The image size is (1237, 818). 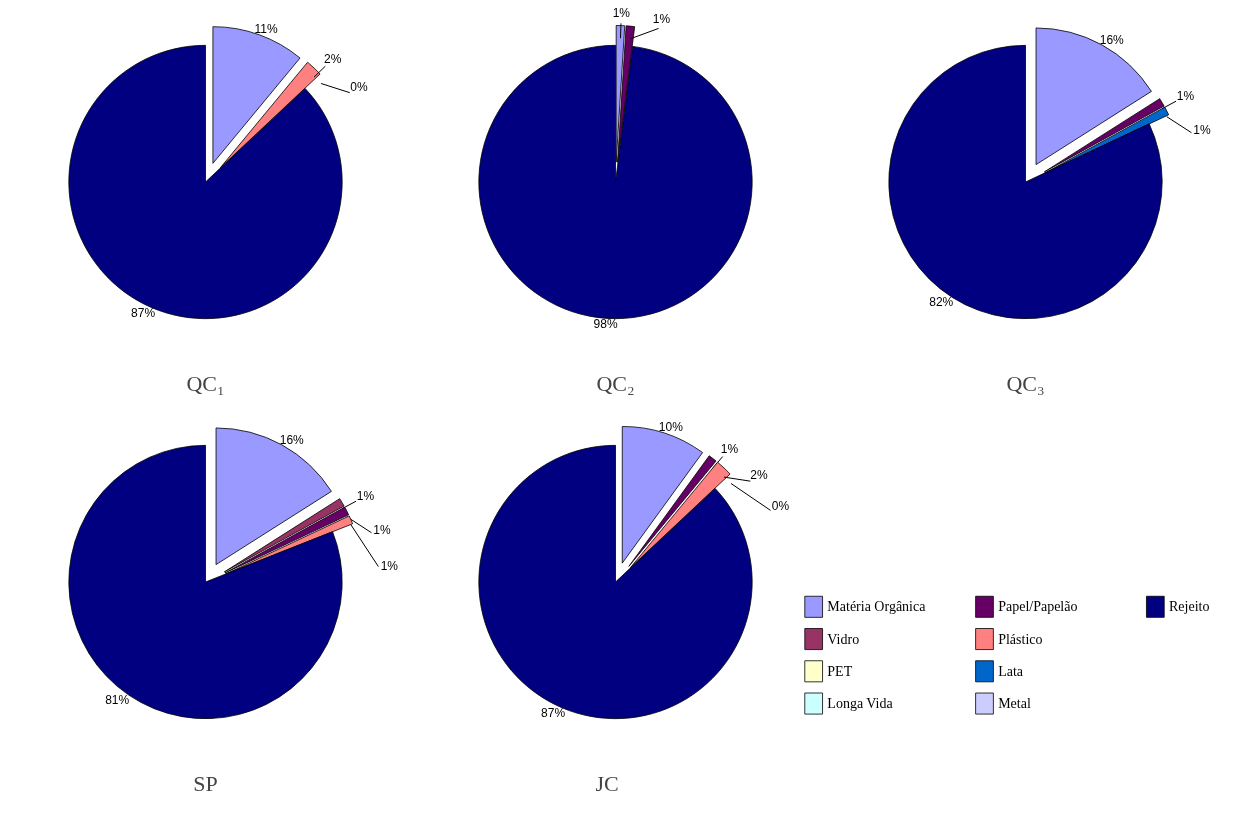 What do you see at coordinates (266, 29) in the screenshot?
I see `data-label: 11%` at bounding box center [266, 29].